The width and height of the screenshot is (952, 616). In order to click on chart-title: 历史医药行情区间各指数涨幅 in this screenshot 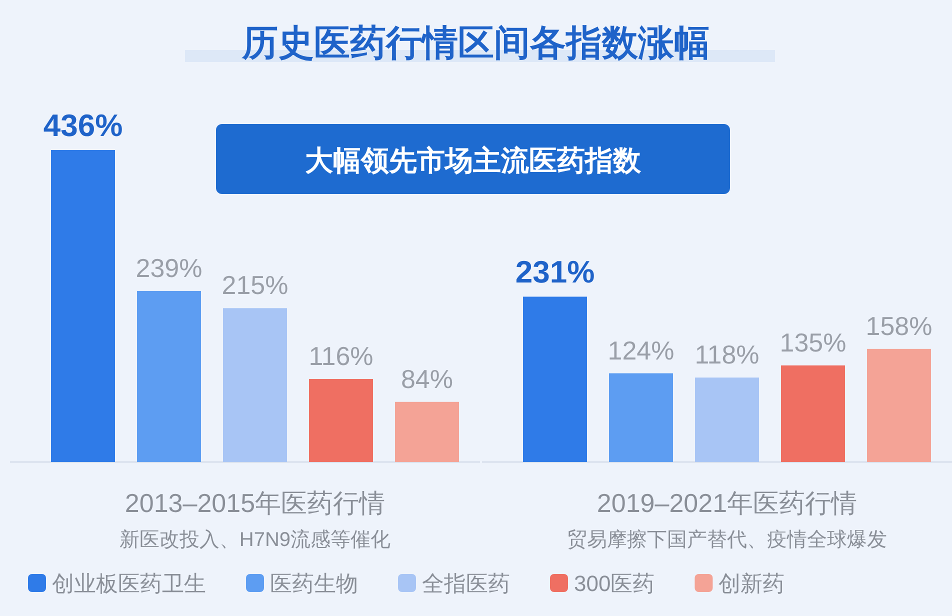, I will do `click(475, 42)`.